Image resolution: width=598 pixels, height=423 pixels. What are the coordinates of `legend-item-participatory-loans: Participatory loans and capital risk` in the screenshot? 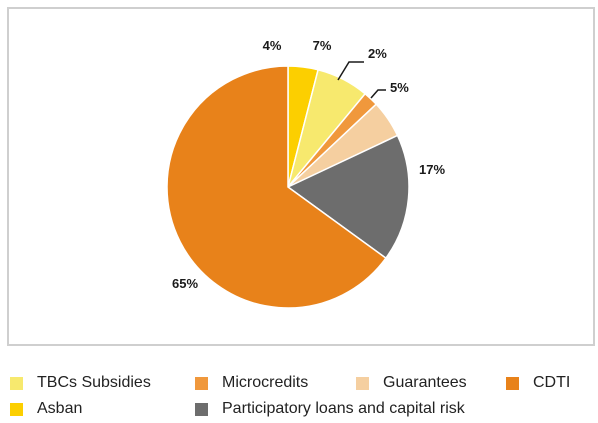 It's located at (330, 409).